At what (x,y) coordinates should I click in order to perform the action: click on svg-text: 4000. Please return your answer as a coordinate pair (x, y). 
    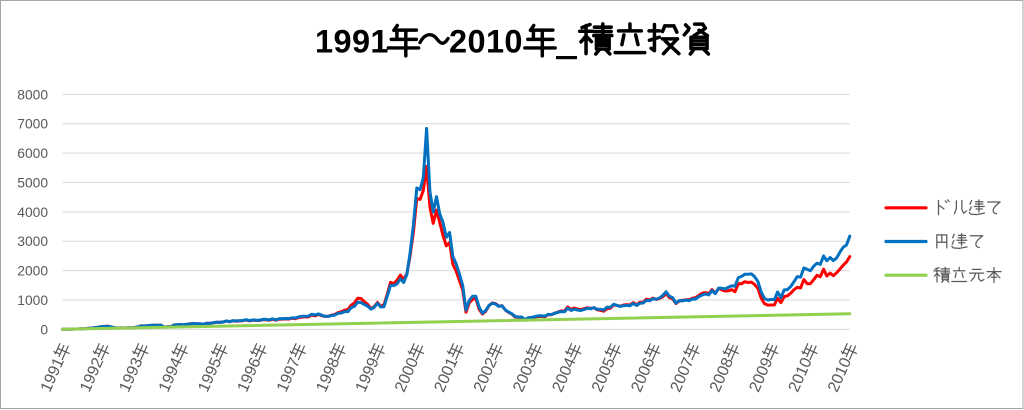
    Looking at the image, I should click on (32, 212).